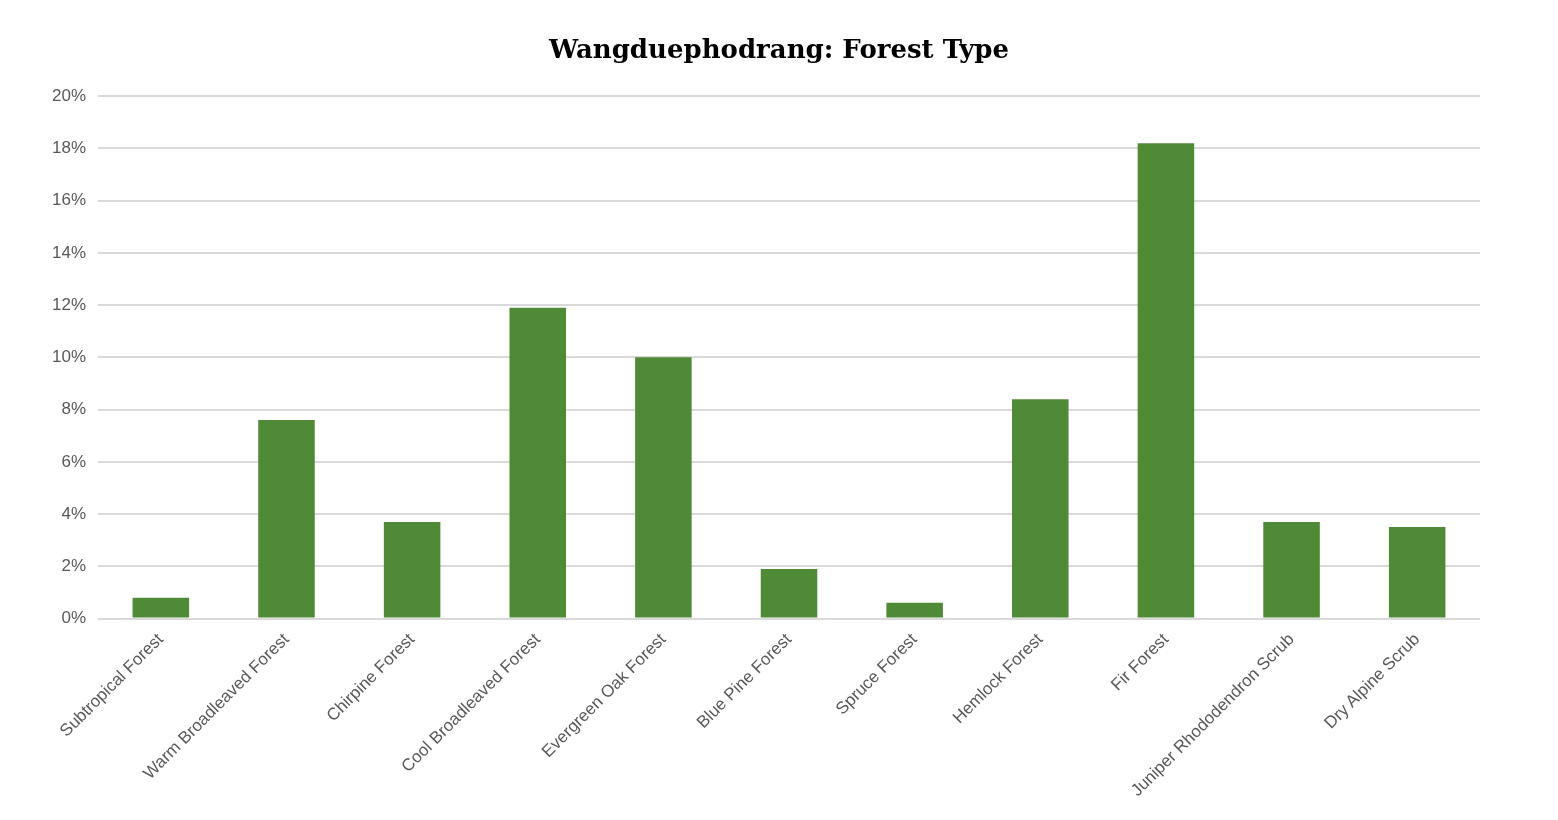  Describe the element at coordinates (74, 618) in the screenshot. I see `y-tick-label: 0%` at that location.